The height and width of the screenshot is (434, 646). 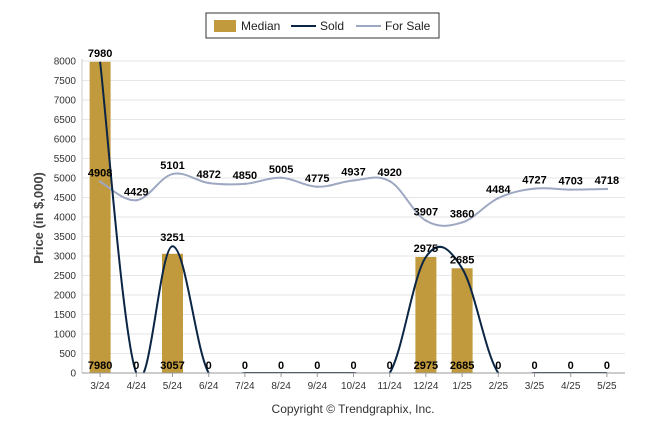 I want to click on legend: Median Sold For Sale, so click(x=322, y=25).